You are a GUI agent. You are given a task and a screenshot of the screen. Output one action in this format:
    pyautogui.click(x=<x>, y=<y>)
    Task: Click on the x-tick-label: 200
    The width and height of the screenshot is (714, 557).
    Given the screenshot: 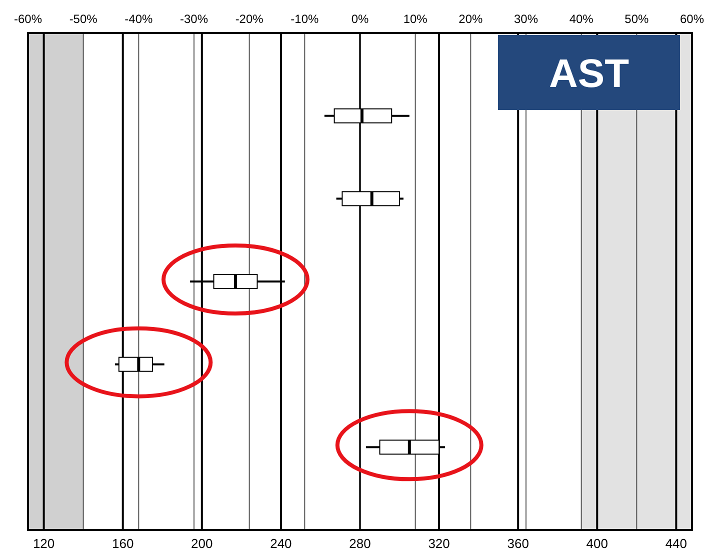 What is the action you would take?
    pyautogui.click(x=202, y=543)
    